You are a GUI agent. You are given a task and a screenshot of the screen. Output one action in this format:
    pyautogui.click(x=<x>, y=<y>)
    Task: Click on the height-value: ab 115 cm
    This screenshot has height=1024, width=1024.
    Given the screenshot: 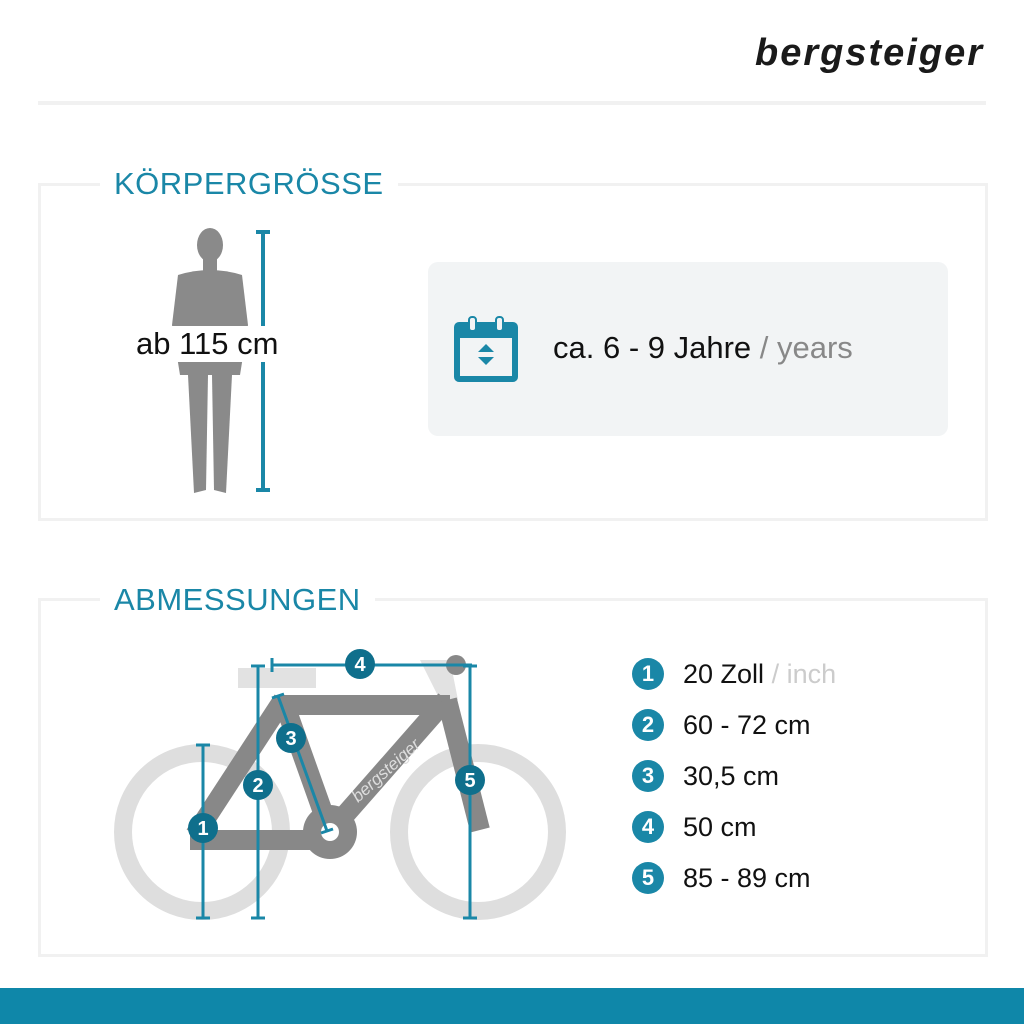 What is the action you would take?
    pyautogui.click(x=207, y=344)
    